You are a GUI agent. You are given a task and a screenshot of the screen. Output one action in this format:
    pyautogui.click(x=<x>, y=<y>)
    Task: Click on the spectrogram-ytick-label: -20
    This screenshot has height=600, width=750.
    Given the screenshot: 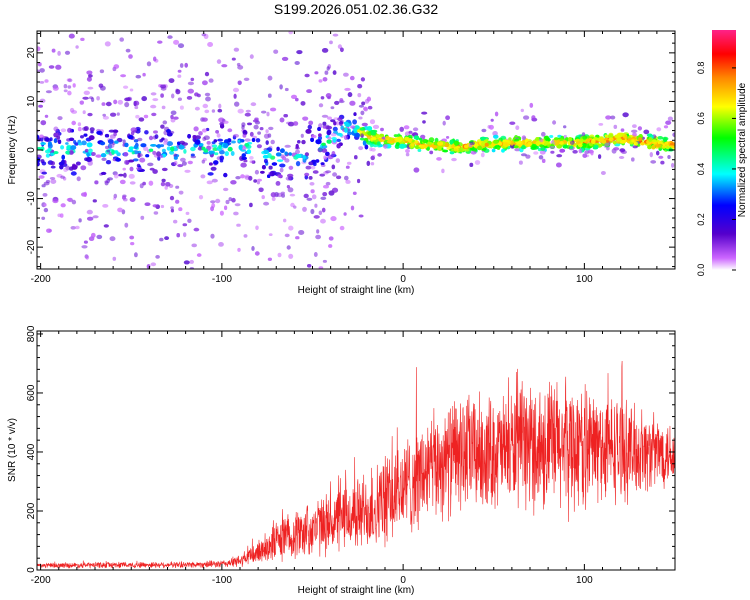 What is the action you would take?
    pyautogui.click(x=31, y=246)
    